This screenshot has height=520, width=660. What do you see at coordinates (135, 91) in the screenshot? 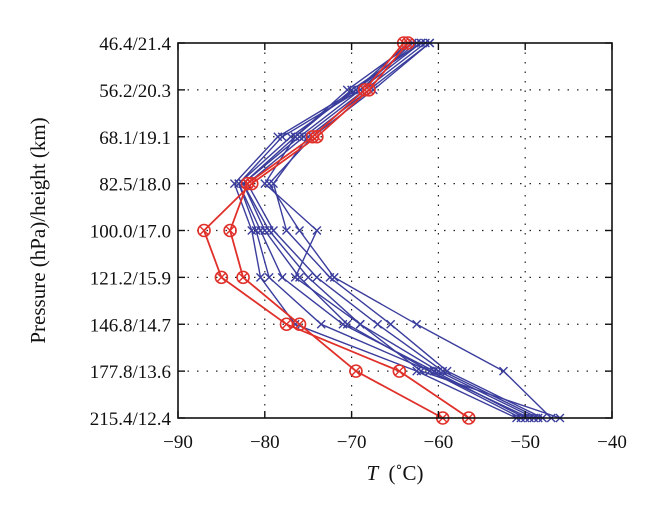
I see `y-tick-label: 56.2/20.3` at bounding box center [135, 91].